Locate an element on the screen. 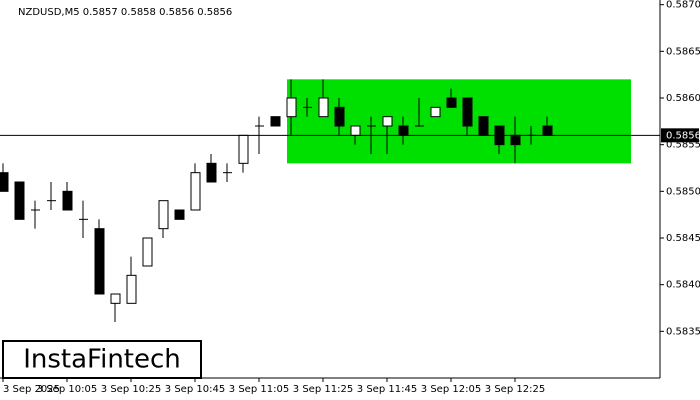 The image size is (700, 400). y-tick-label: 0.5835 is located at coordinates (683, 331).